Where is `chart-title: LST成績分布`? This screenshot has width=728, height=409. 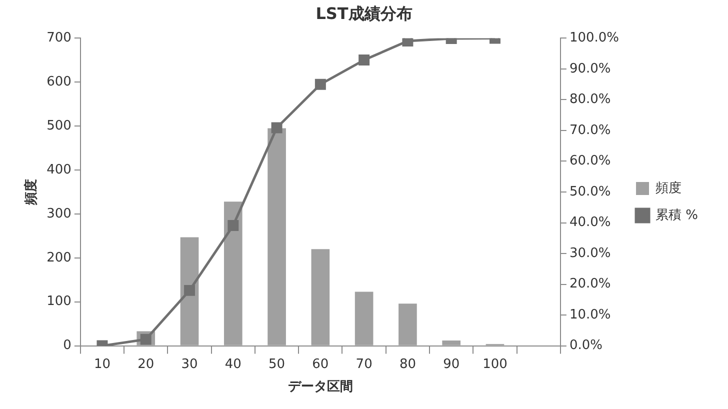 chart-title: LST成績分布 is located at coordinates (364, 13).